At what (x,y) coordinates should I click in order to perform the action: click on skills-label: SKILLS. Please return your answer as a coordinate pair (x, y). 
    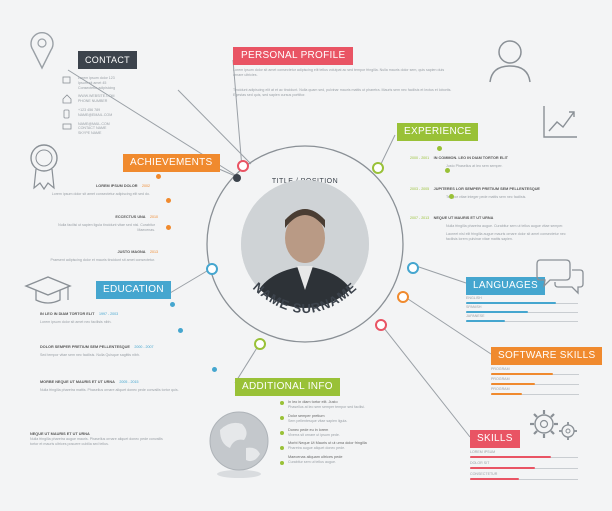
    Looking at the image, I should click on (495, 439).